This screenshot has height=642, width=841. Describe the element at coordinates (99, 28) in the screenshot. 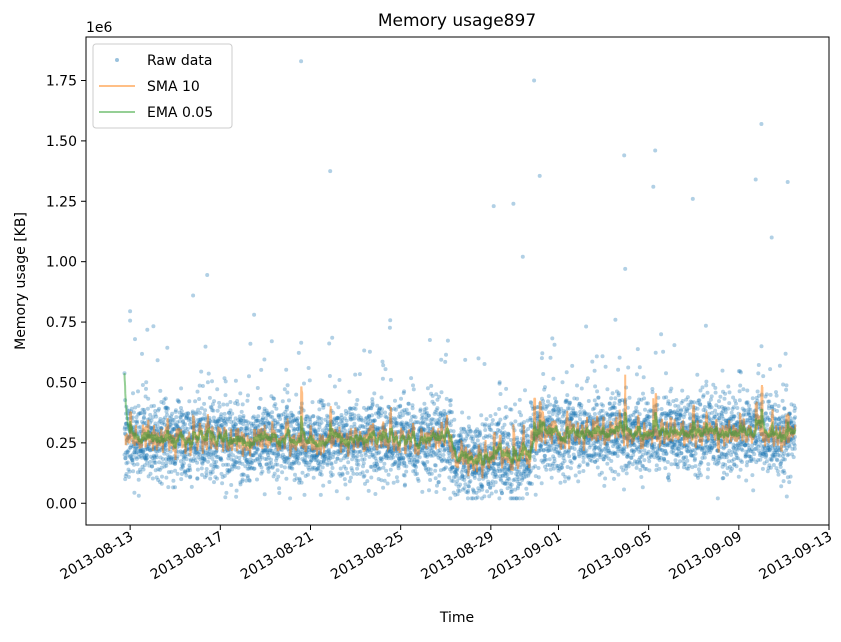

I see `y-offset-label: 1e6` at that location.